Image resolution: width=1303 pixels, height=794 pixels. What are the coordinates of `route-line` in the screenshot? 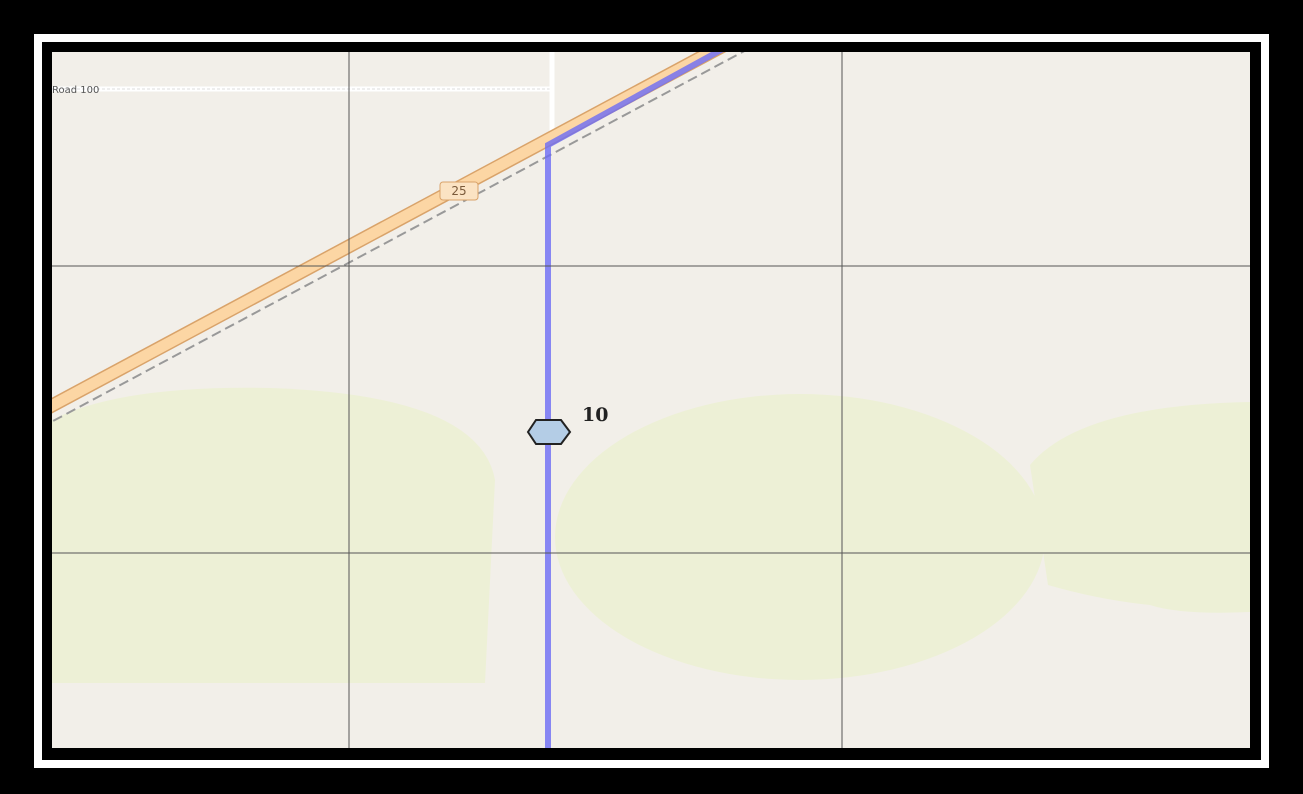 It's located at (634, 400).